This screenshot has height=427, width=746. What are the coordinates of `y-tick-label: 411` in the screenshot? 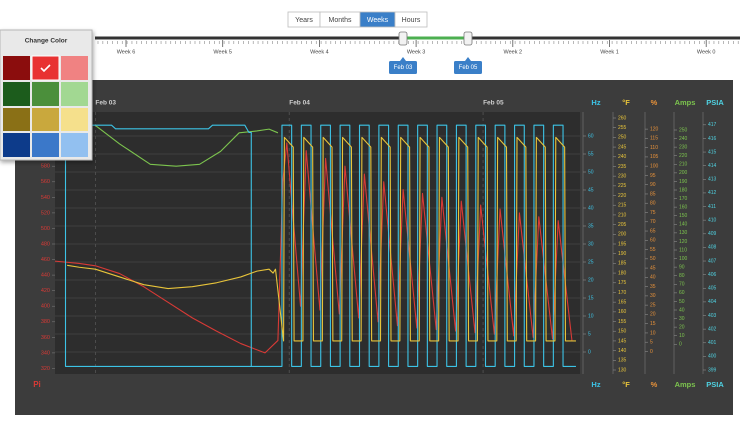 It's located at (712, 207).